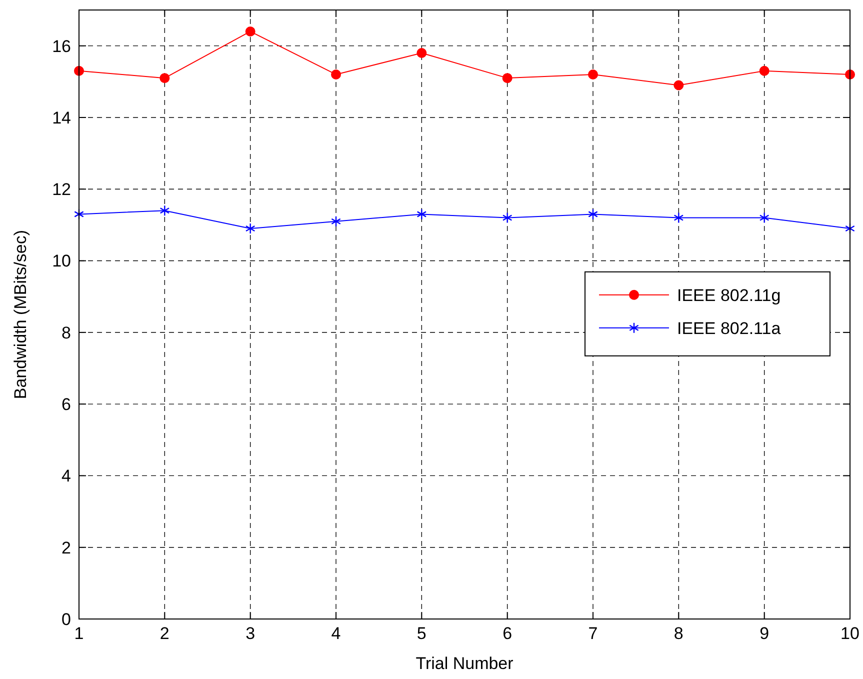 This screenshot has height=679, width=863. Describe the element at coordinates (679, 633) in the screenshot. I see `x-tick-label: 8` at that location.